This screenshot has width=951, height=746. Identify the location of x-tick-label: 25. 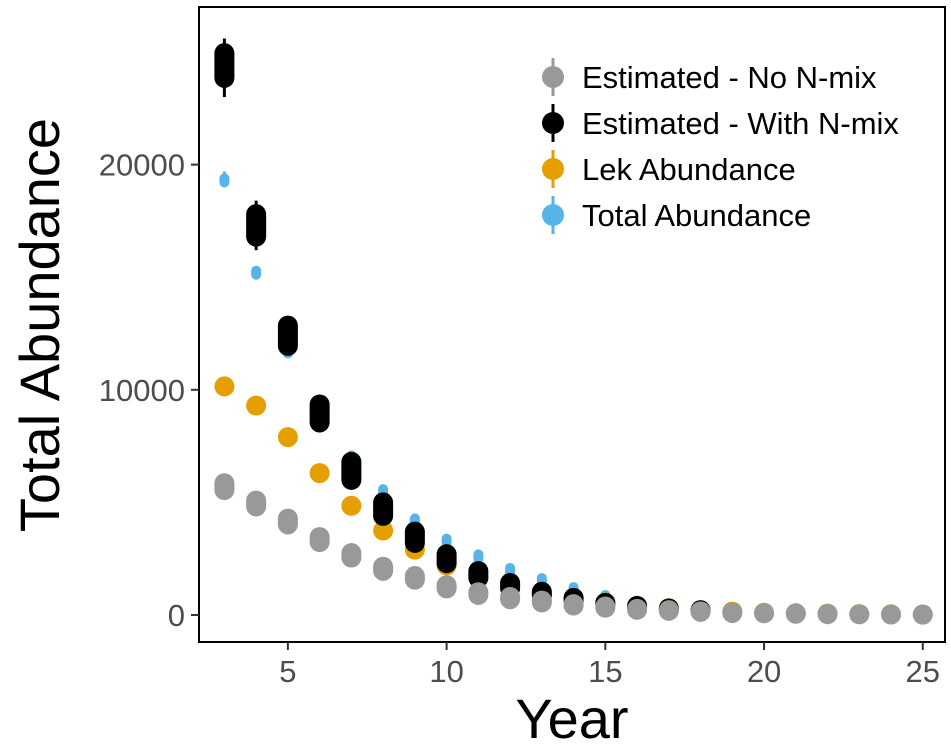
(923, 671).